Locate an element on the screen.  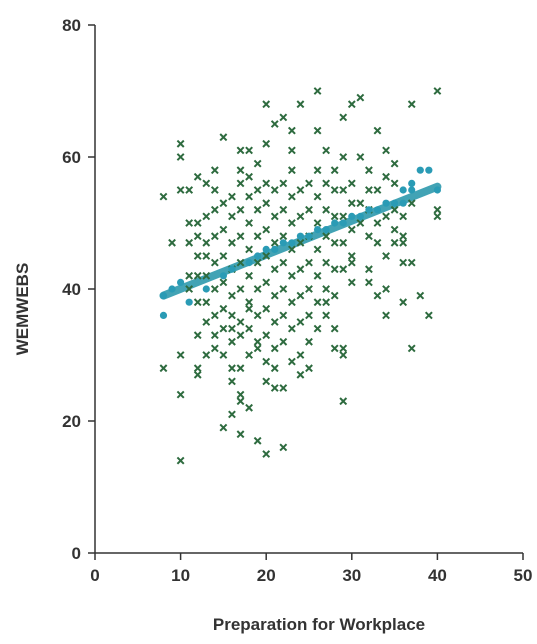
y-tick-label: 80 is located at coordinates (71, 25).